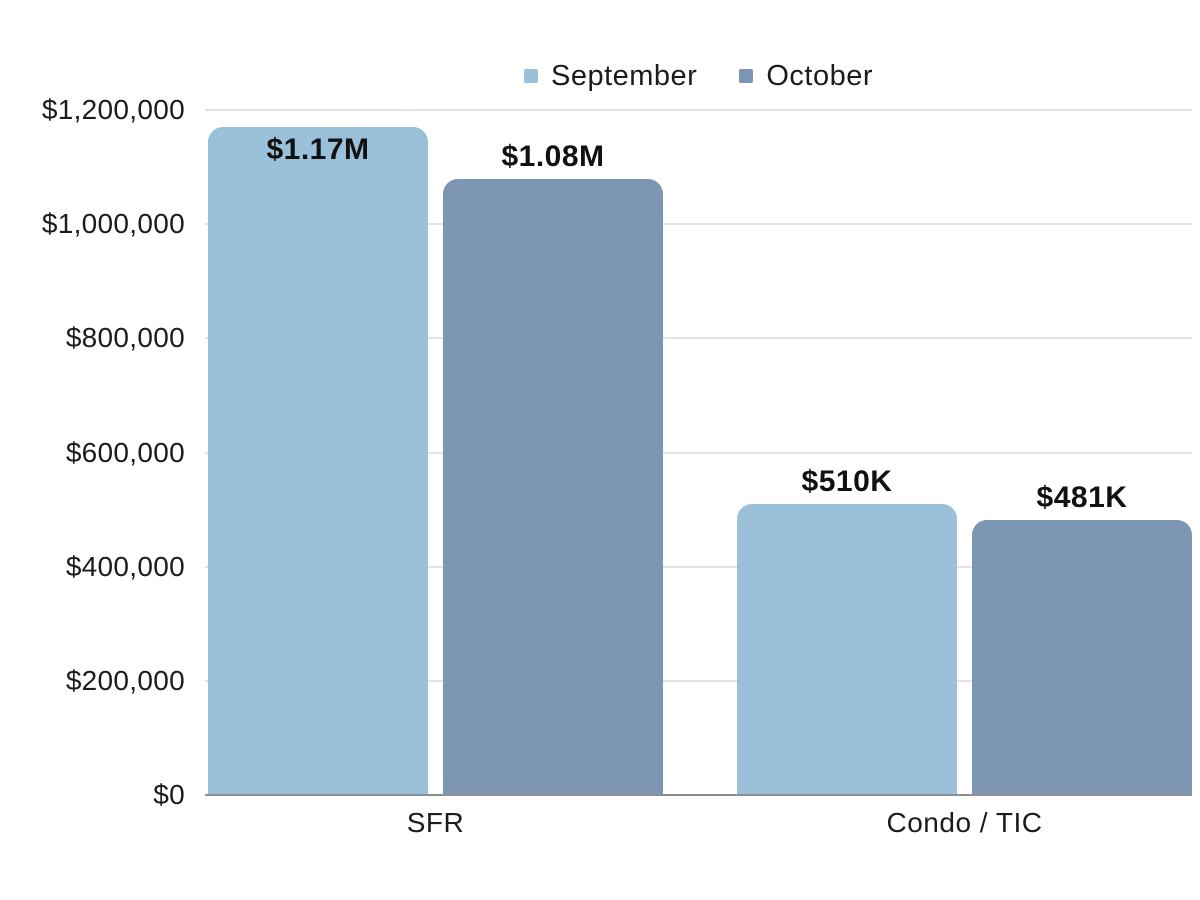  What do you see at coordinates (113, 224) in the screenshot?
I see `y-axis-tick-label: $1,000,000` at bounding box center [113, 224].